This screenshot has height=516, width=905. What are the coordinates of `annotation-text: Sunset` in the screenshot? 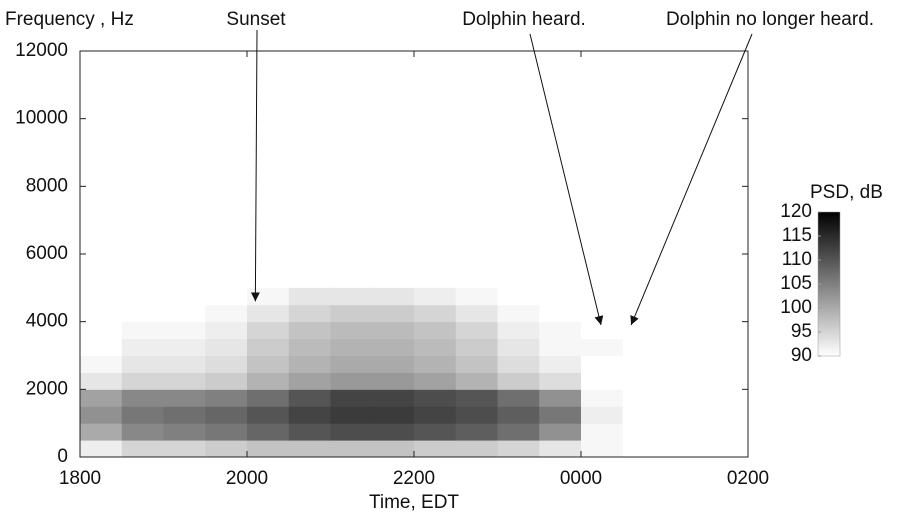 It's located at (256, 19).